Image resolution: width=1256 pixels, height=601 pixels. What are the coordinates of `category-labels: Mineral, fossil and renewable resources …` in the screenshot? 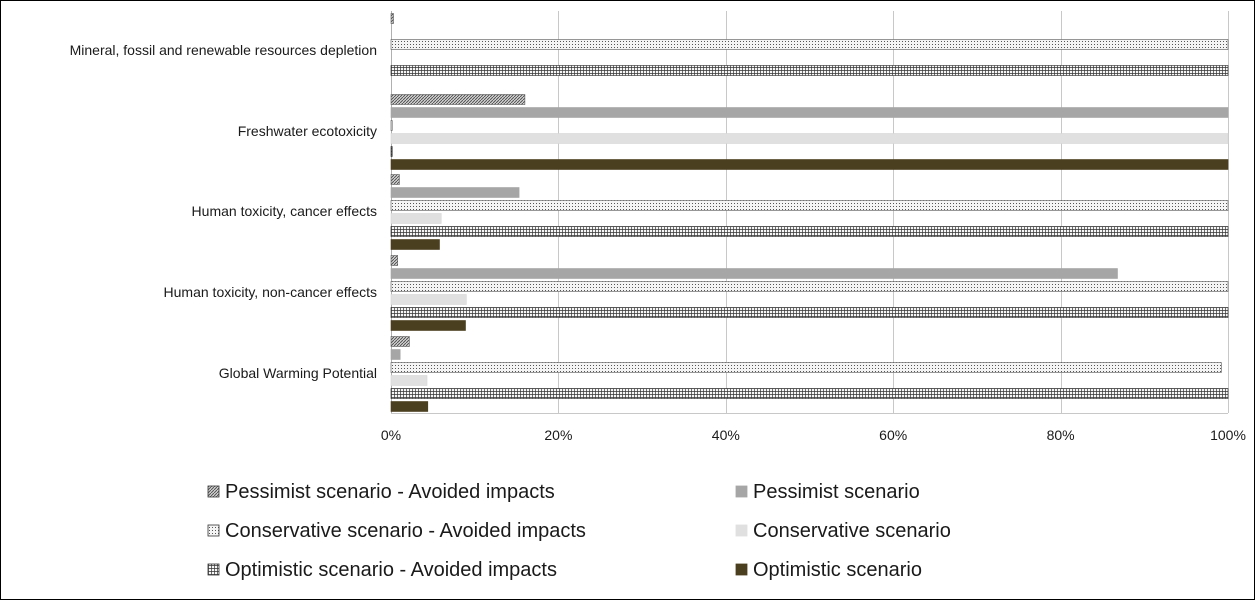 It's located at (223, 211).